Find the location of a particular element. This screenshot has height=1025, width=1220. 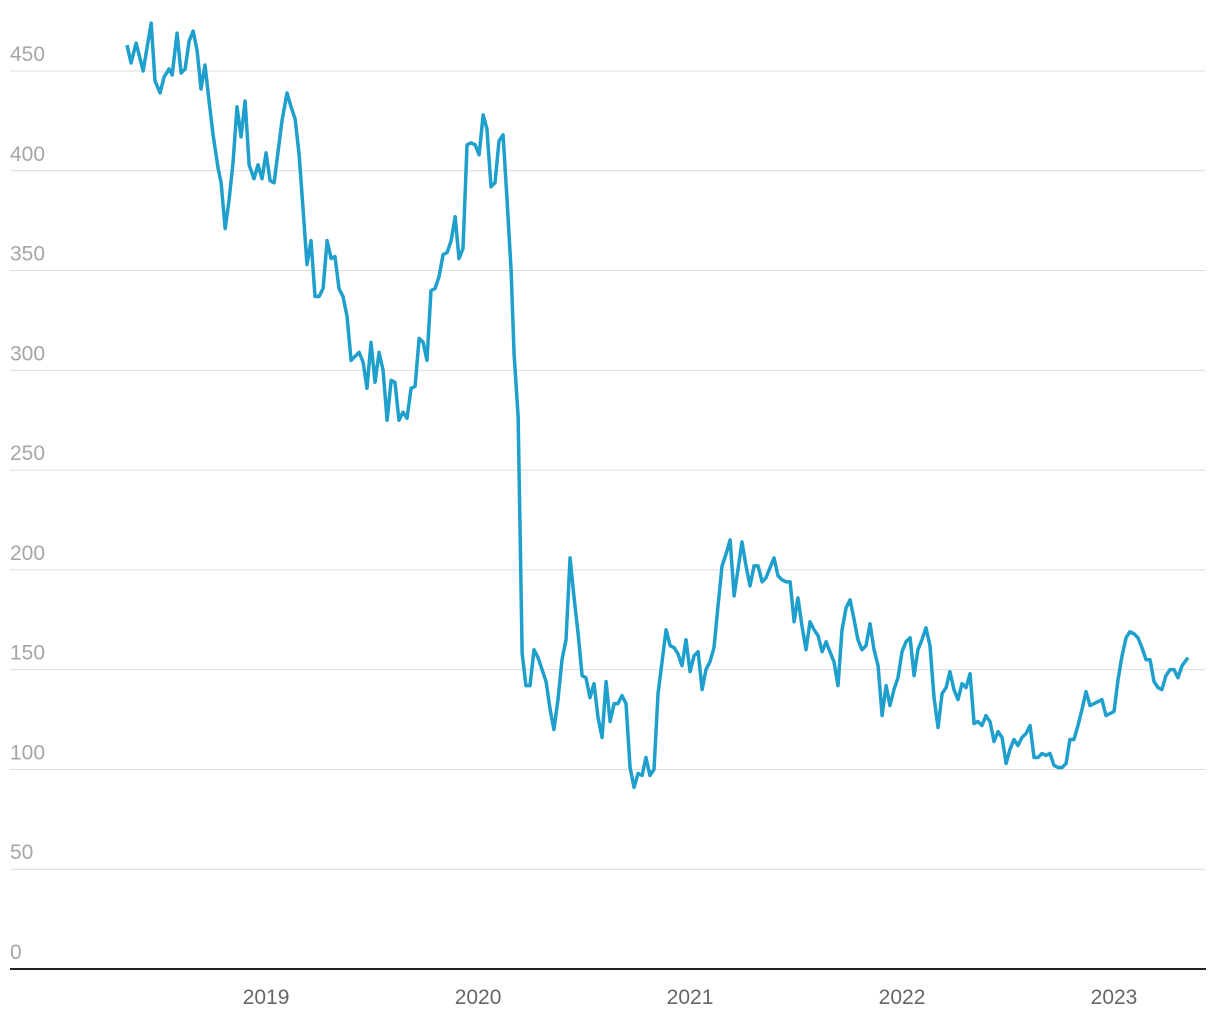

x-tick-label: 2021 is located at coordinates (690, 997).